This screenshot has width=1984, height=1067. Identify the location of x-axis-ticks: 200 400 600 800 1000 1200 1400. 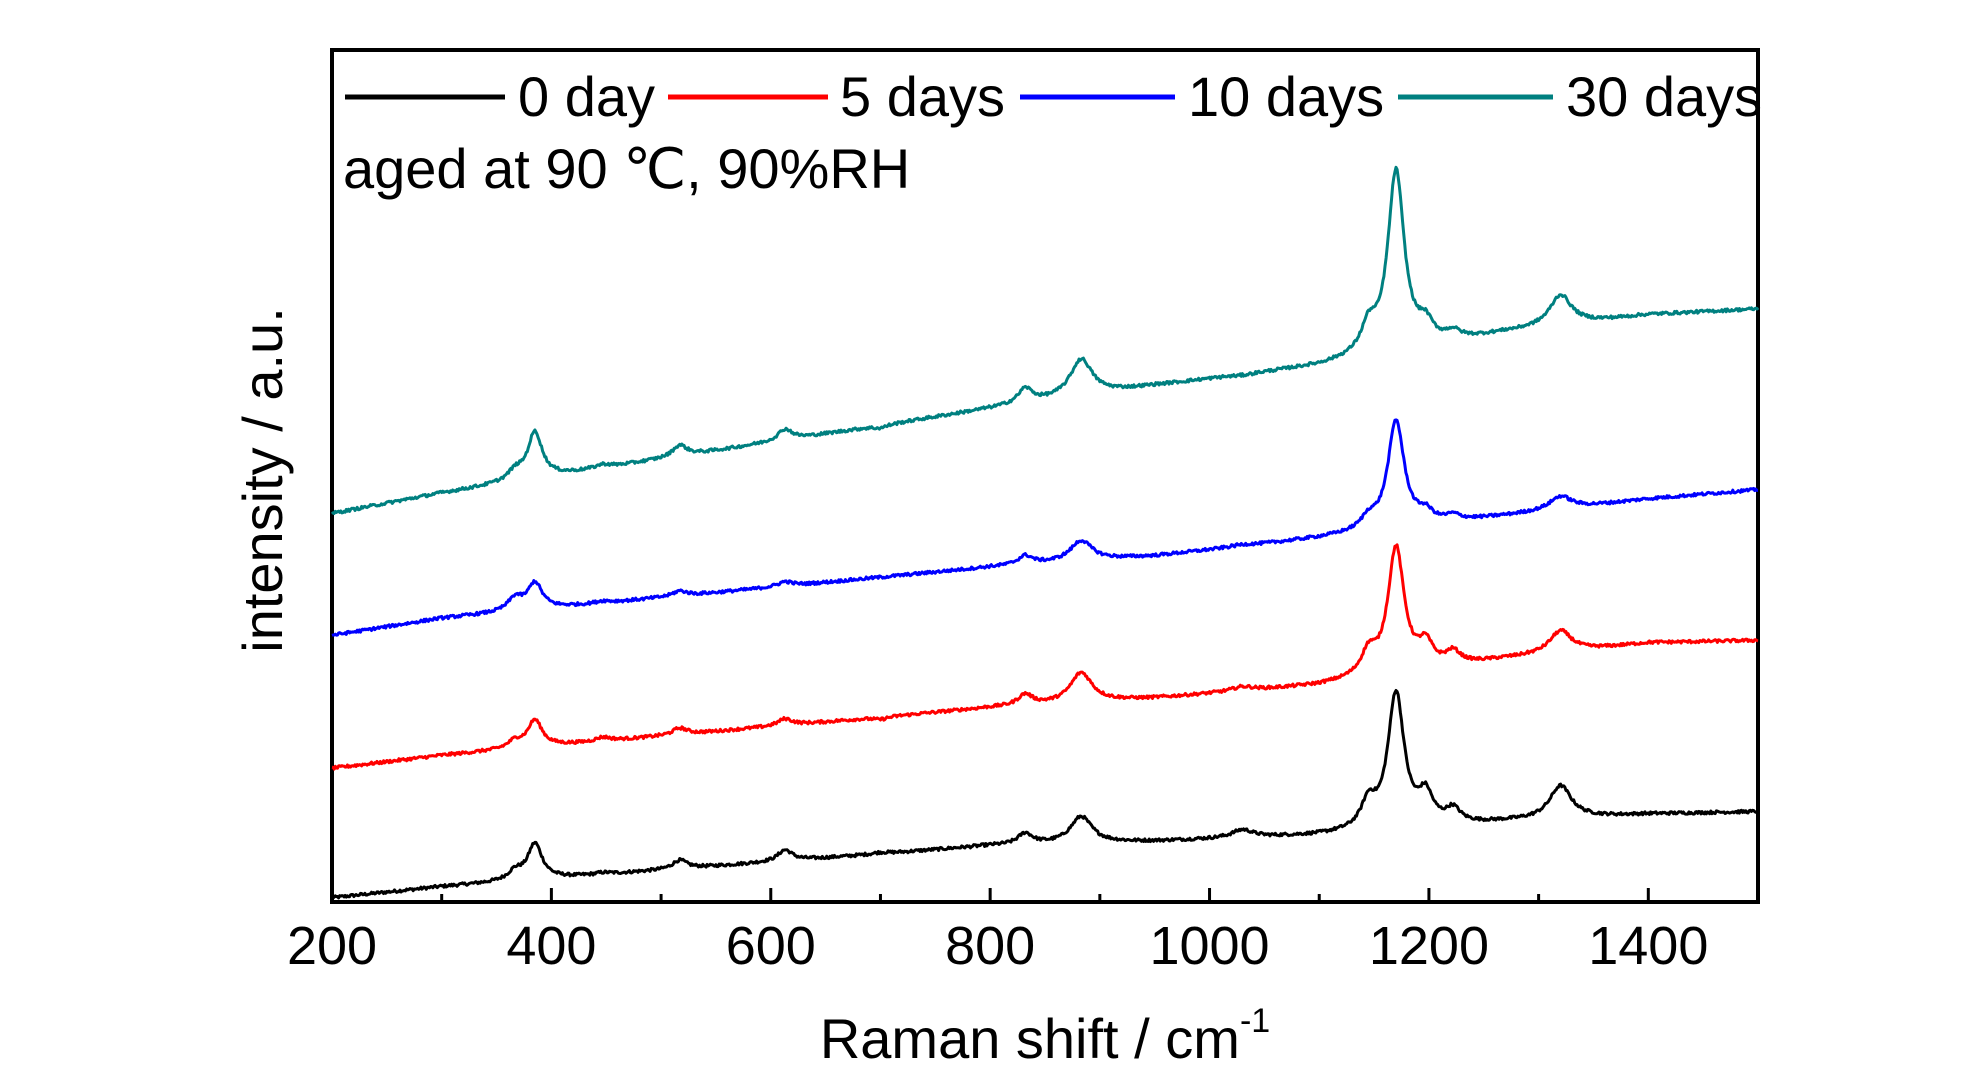
(997, 932).